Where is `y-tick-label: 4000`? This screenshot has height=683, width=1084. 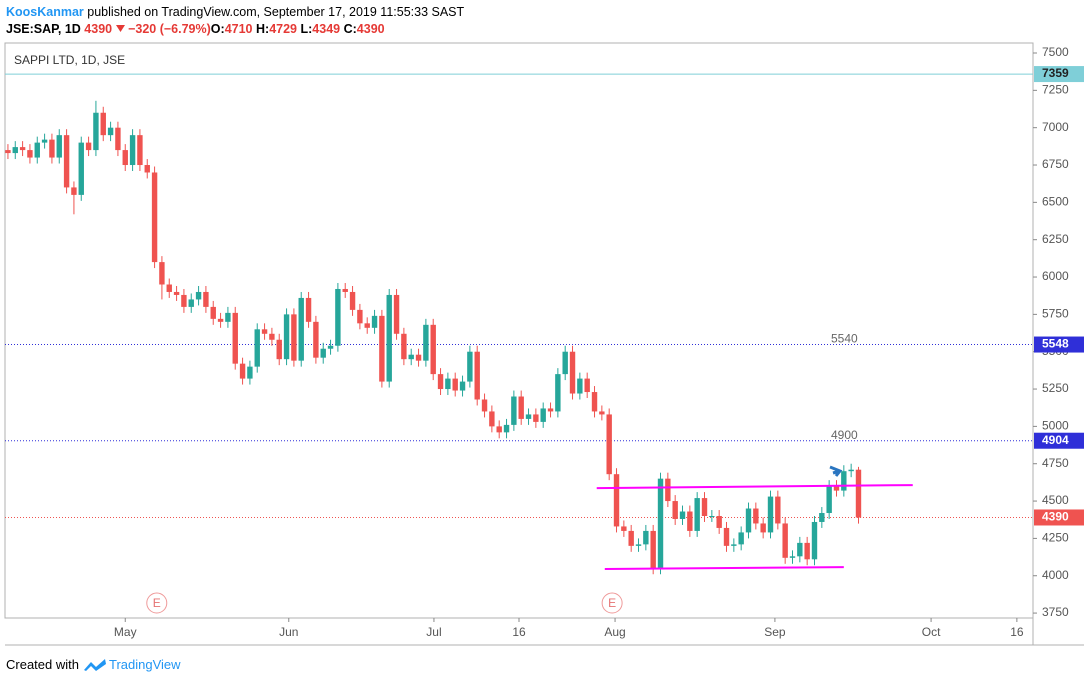 y-tick-label: 4000 is located at coordinates (1055, 575).